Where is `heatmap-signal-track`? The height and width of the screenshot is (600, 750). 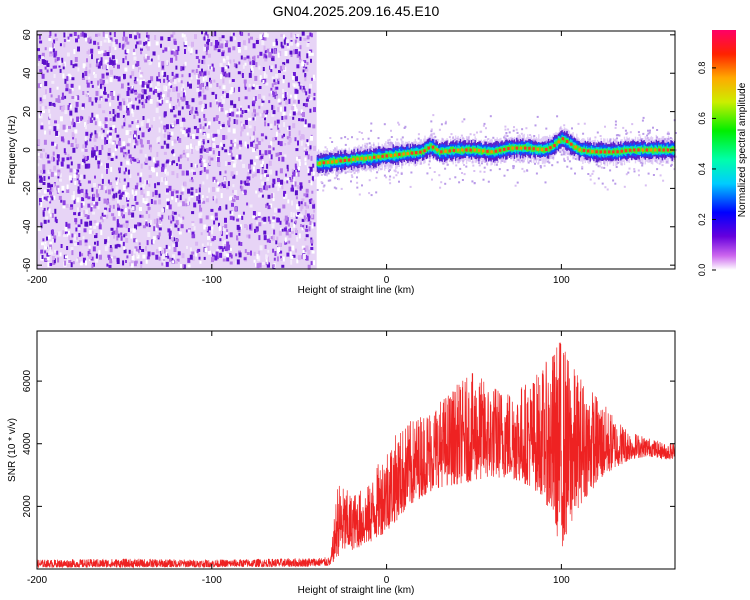
heatmap-signal-track is located at coordinates (496, 155).